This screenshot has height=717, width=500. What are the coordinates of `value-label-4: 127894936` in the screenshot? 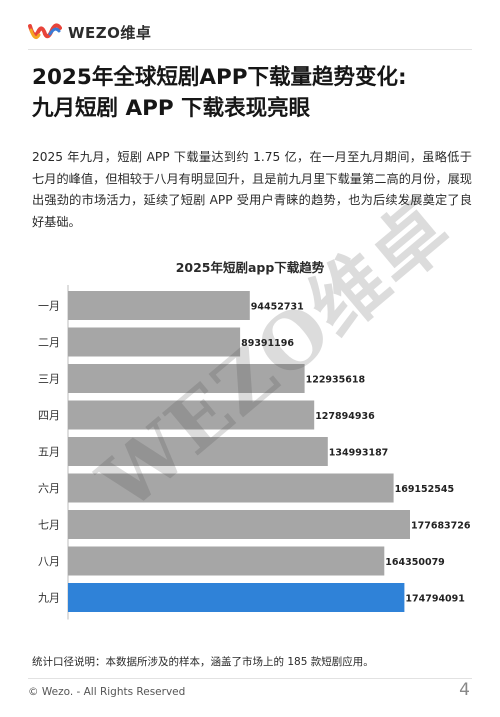 It's located at (345, 416).